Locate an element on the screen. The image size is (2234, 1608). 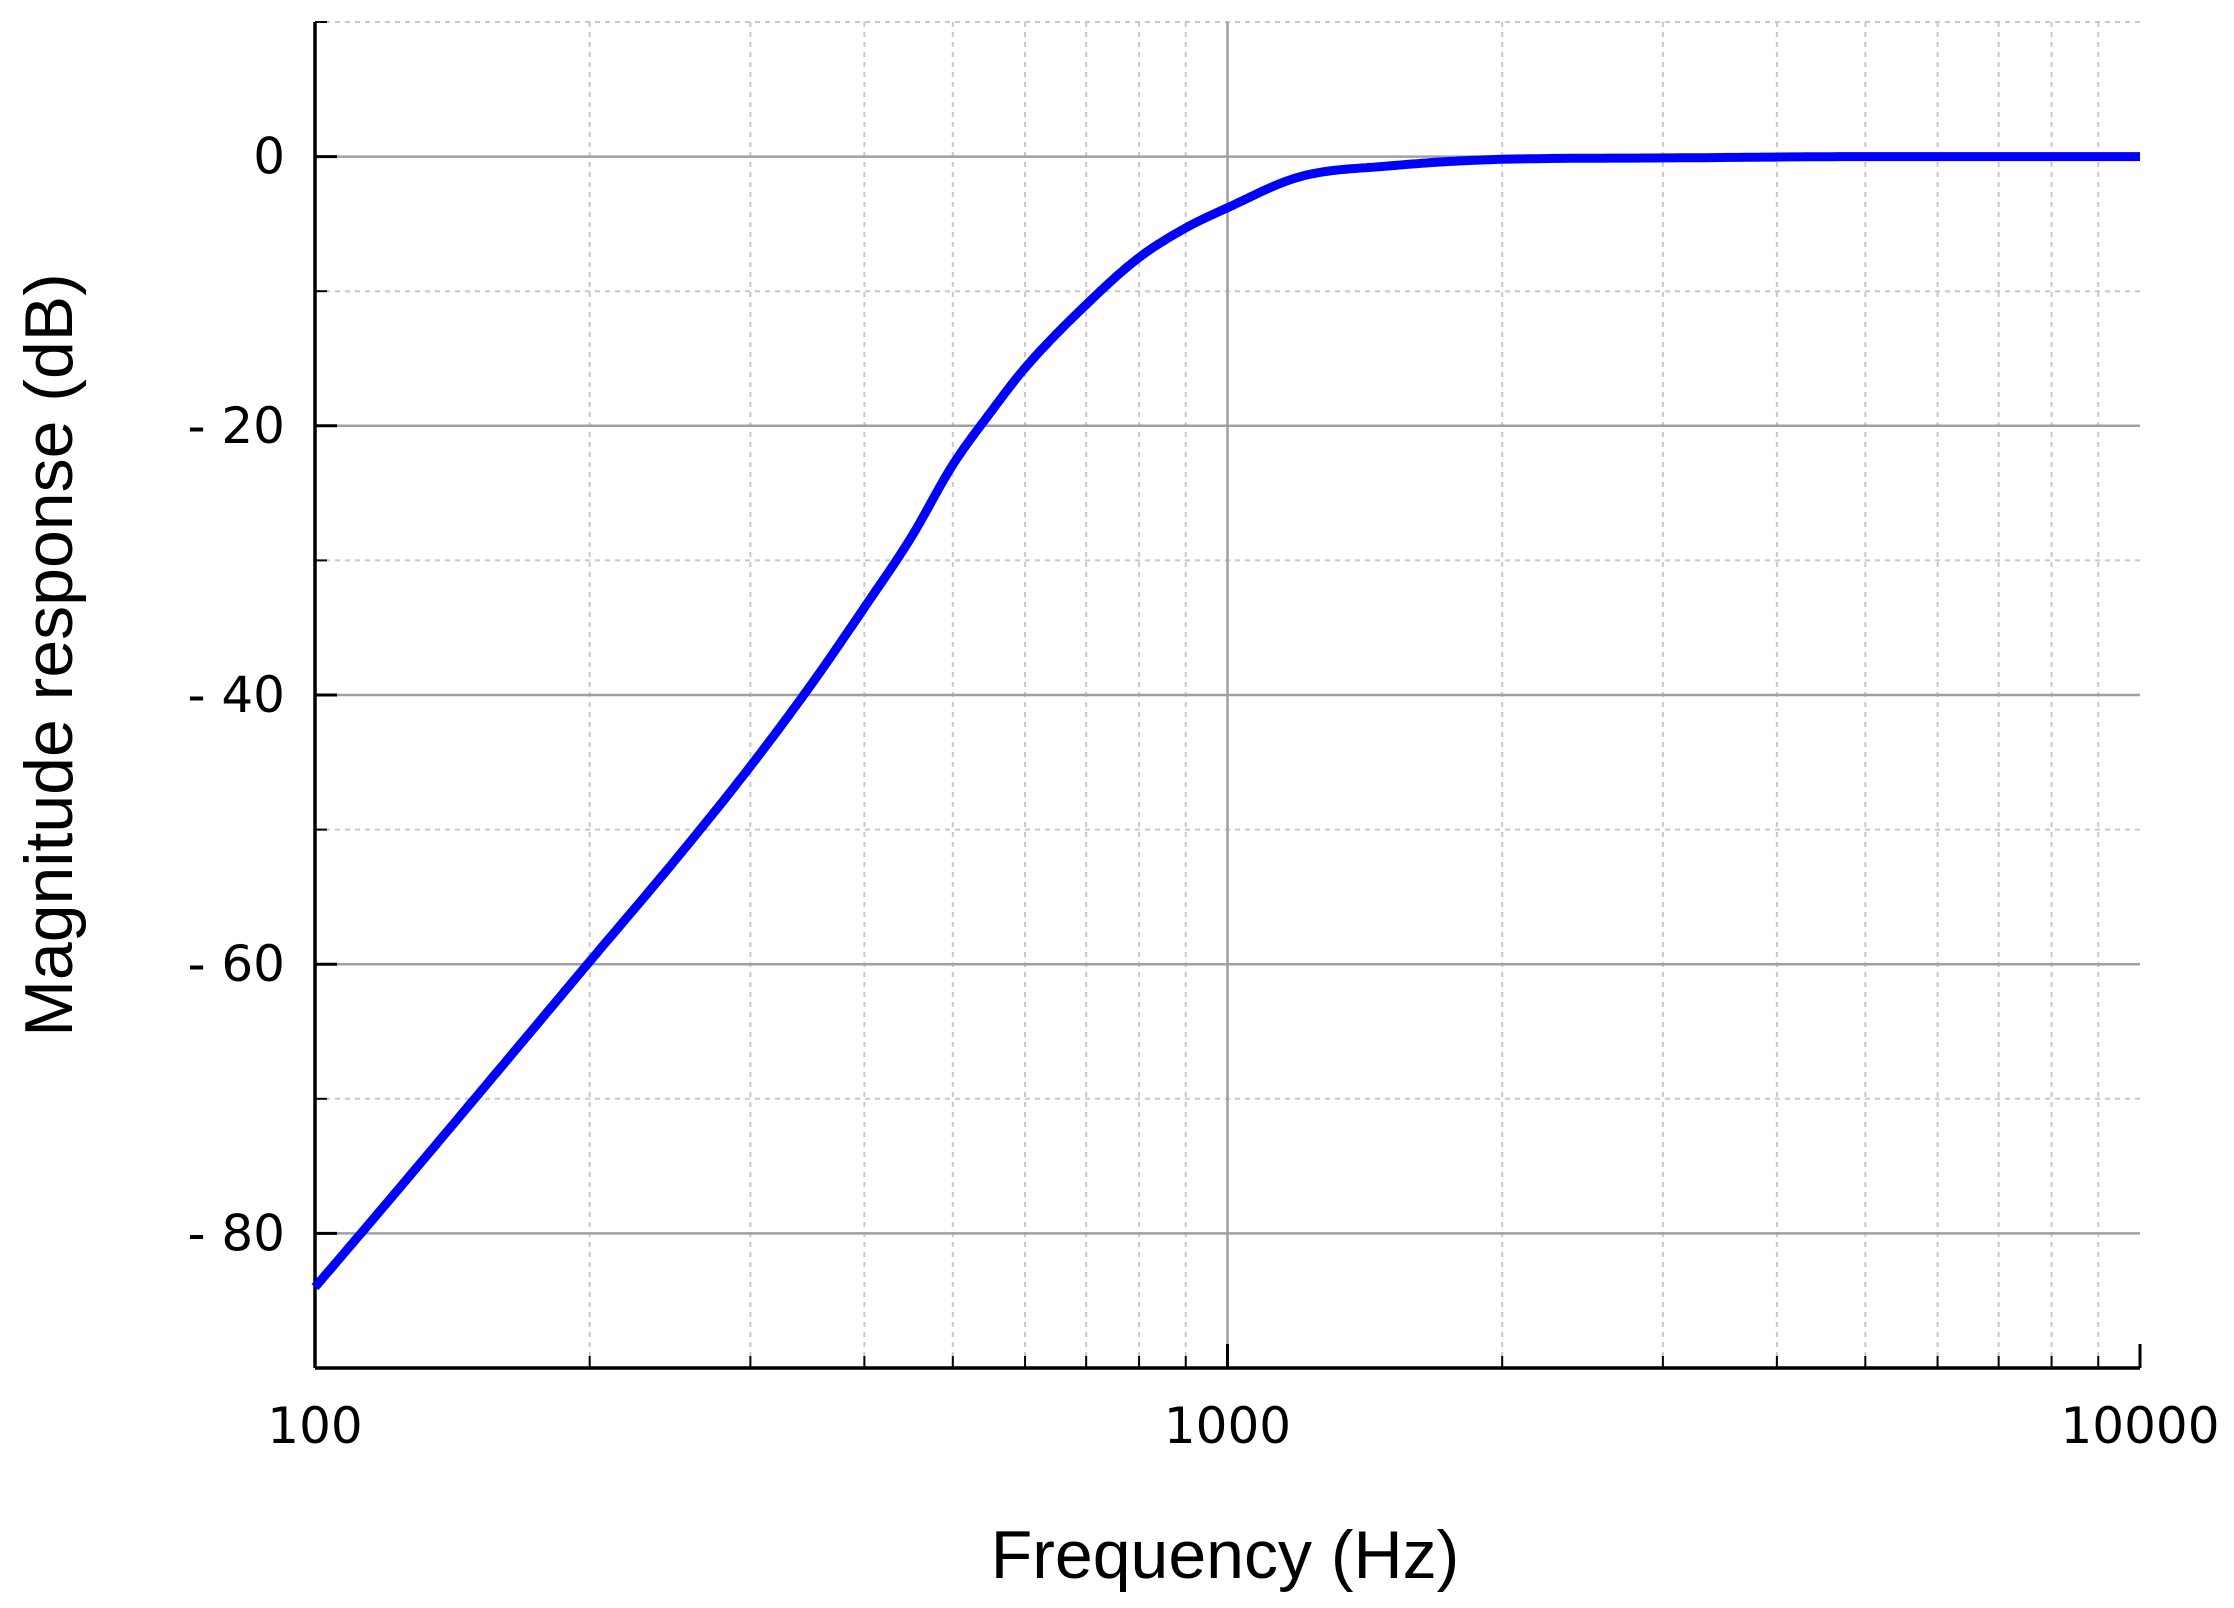
x-tick-label: 1000 is located at coordinates (1227, 1426).